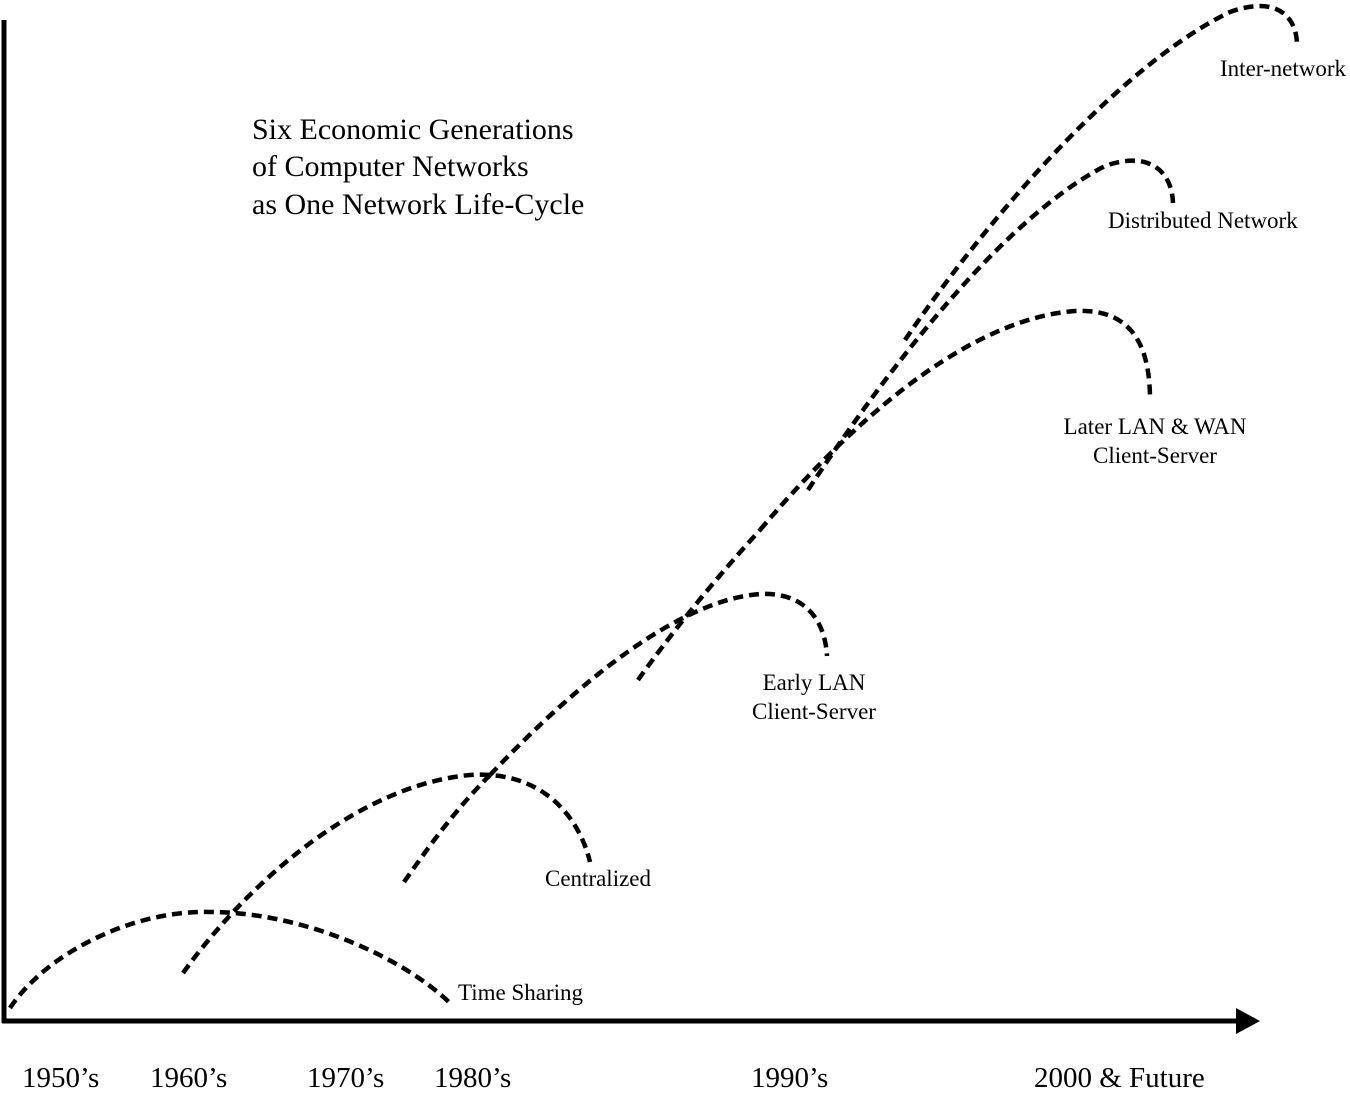  I want to click on label-later-lan-wan-line-2: Client-Server, so click(1155, 455).